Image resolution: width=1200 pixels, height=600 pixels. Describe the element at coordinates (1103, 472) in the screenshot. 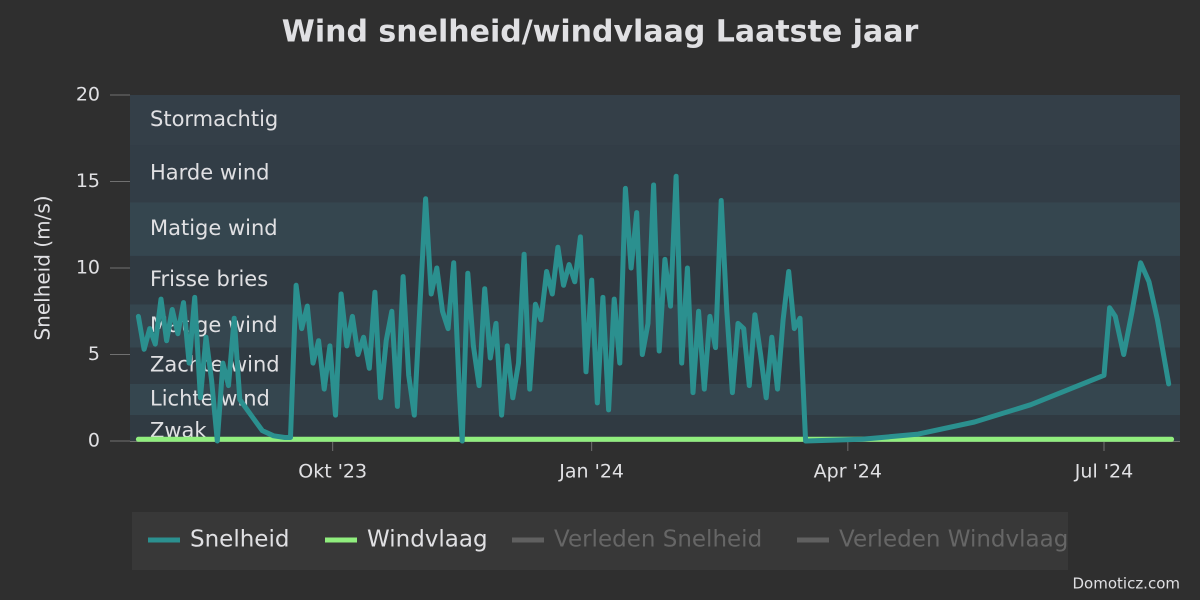

I see `x-tick-label: Jul '24` at that location.